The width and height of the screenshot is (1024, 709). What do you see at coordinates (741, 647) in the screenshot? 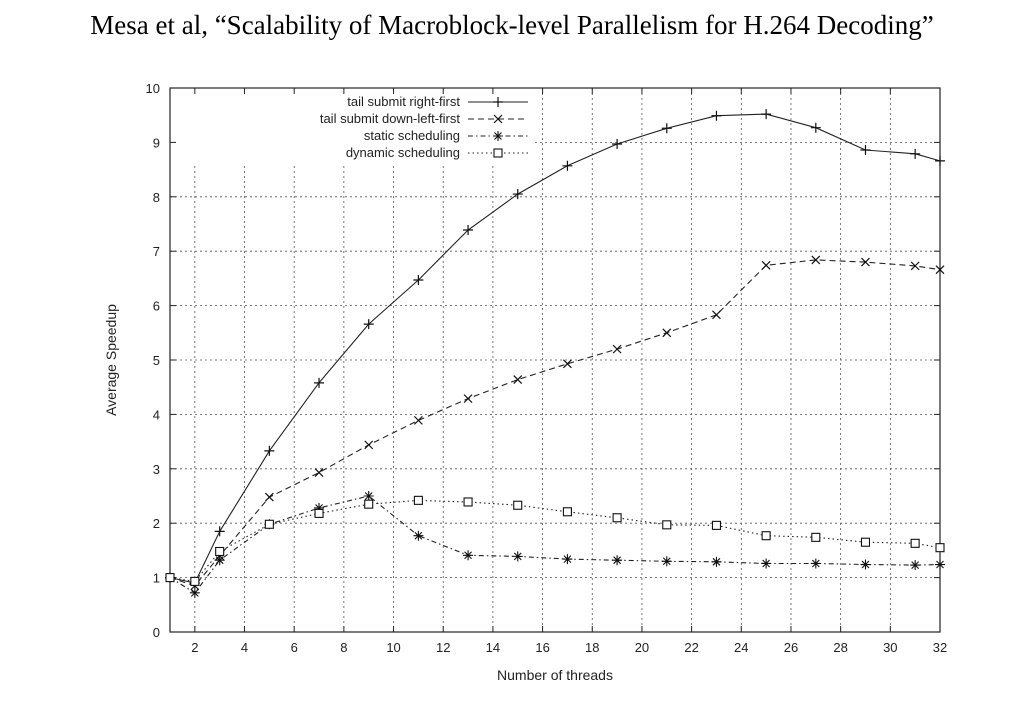
I see `x-tick-label: 24` at bounding box center [741, 647].